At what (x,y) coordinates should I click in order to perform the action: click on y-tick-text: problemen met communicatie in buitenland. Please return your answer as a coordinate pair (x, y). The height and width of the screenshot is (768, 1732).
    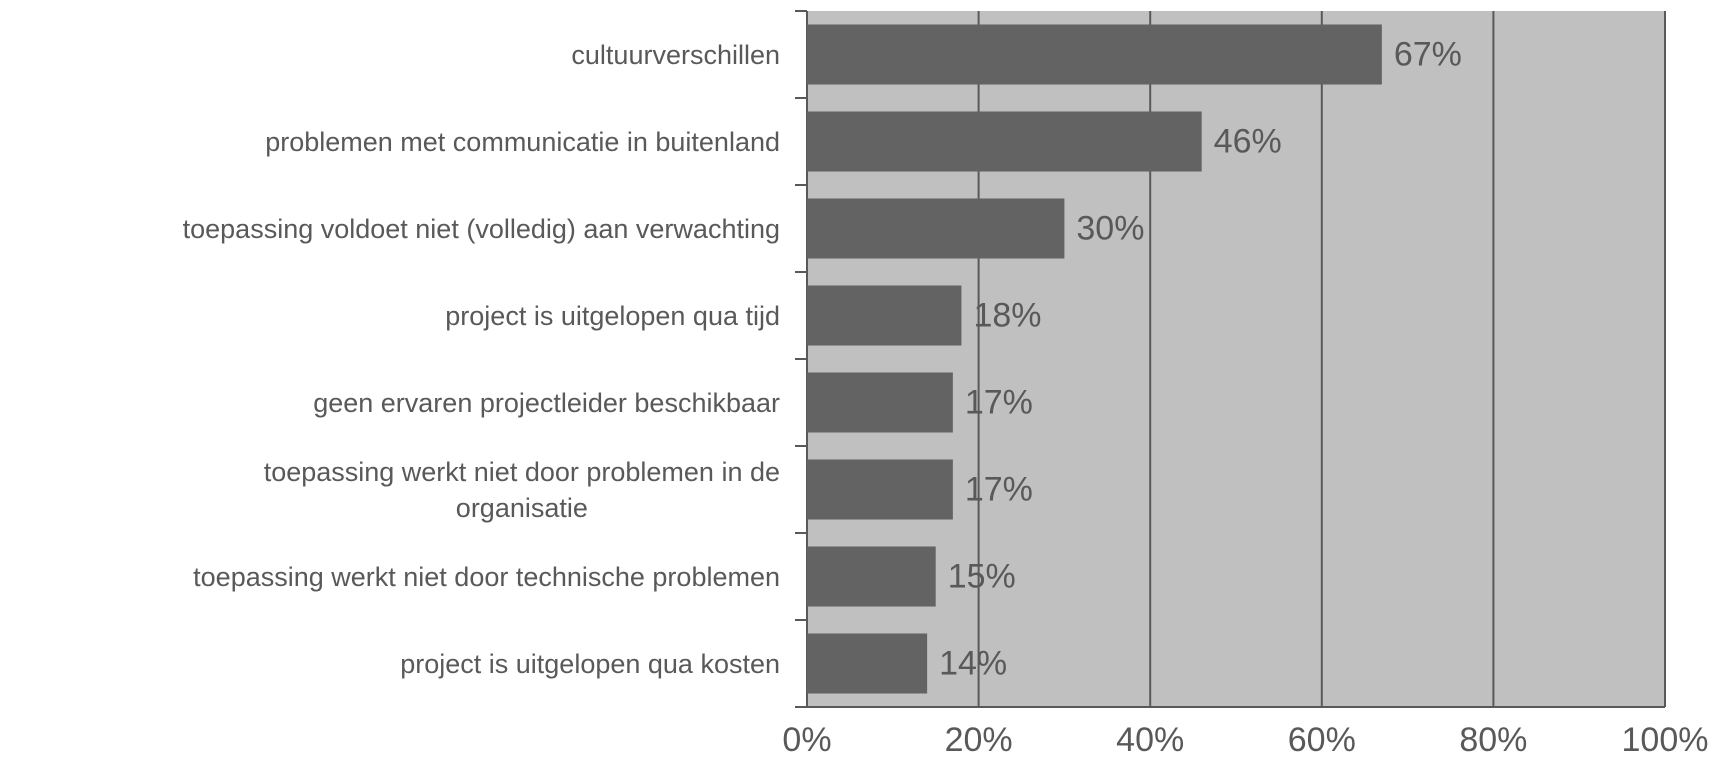
    Looking at the image, I should click on (522, 141).